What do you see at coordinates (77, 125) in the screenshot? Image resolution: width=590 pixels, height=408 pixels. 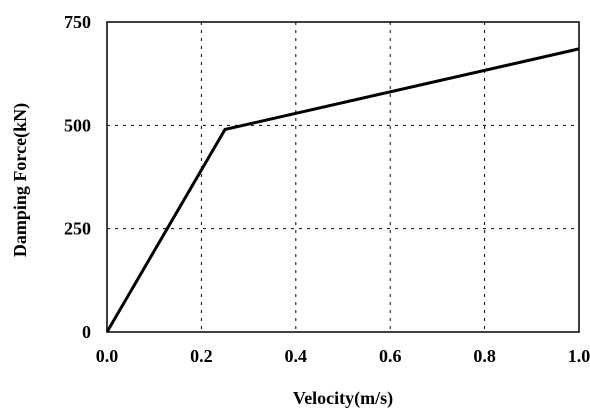 I see `y-tick-label: 500` at bounding box center [77, 125].